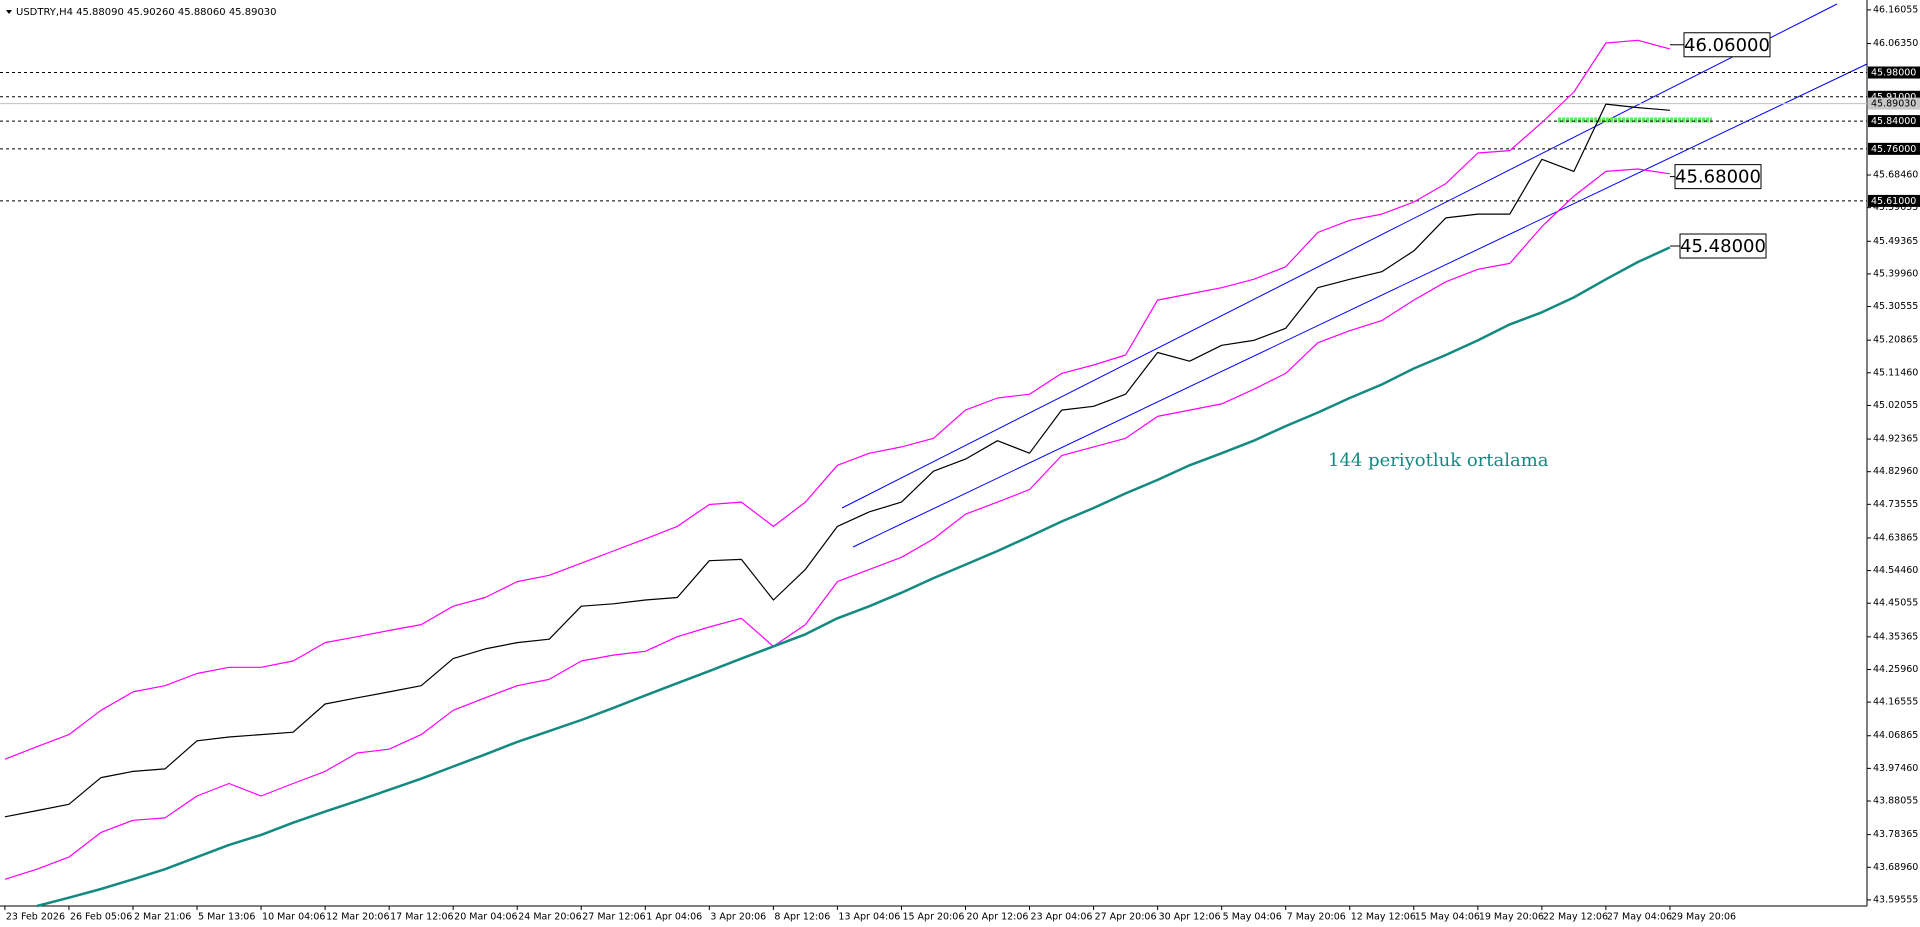 The image size is (1920, 927). What do you see at coordinates (1895, 899) in the screenshot?
I see `y-tick-label: 43.59555` at bounding box center [1895, 899].